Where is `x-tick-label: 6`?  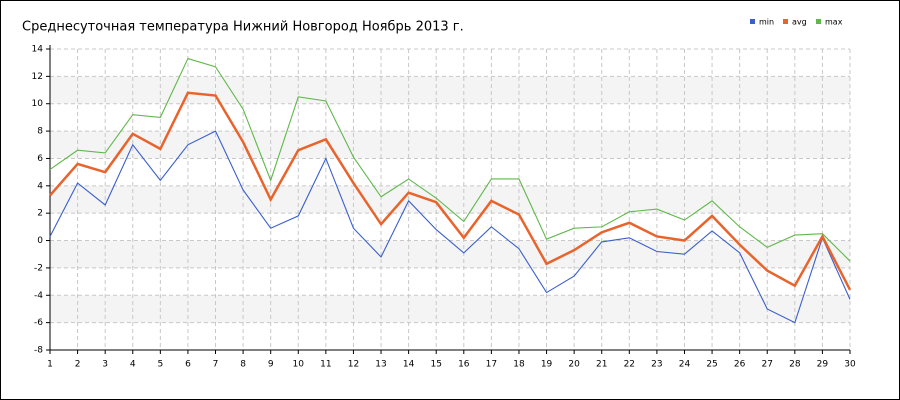 x-tick-label: 6 is located at coordinates (188, 365).